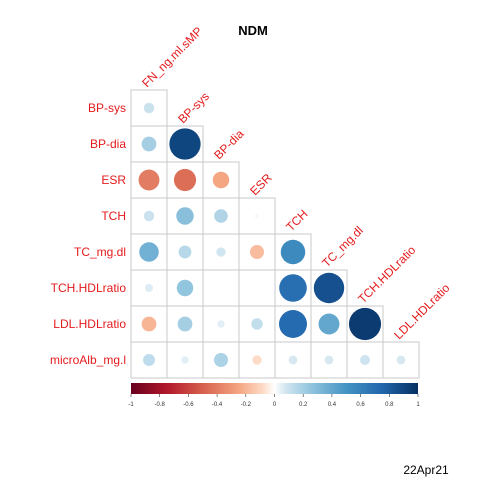 This screenshot has height=480, width=480. Describe the element at coordinates (107, 108) in the screenshot. I see `row-label: BP-sys` at that location.